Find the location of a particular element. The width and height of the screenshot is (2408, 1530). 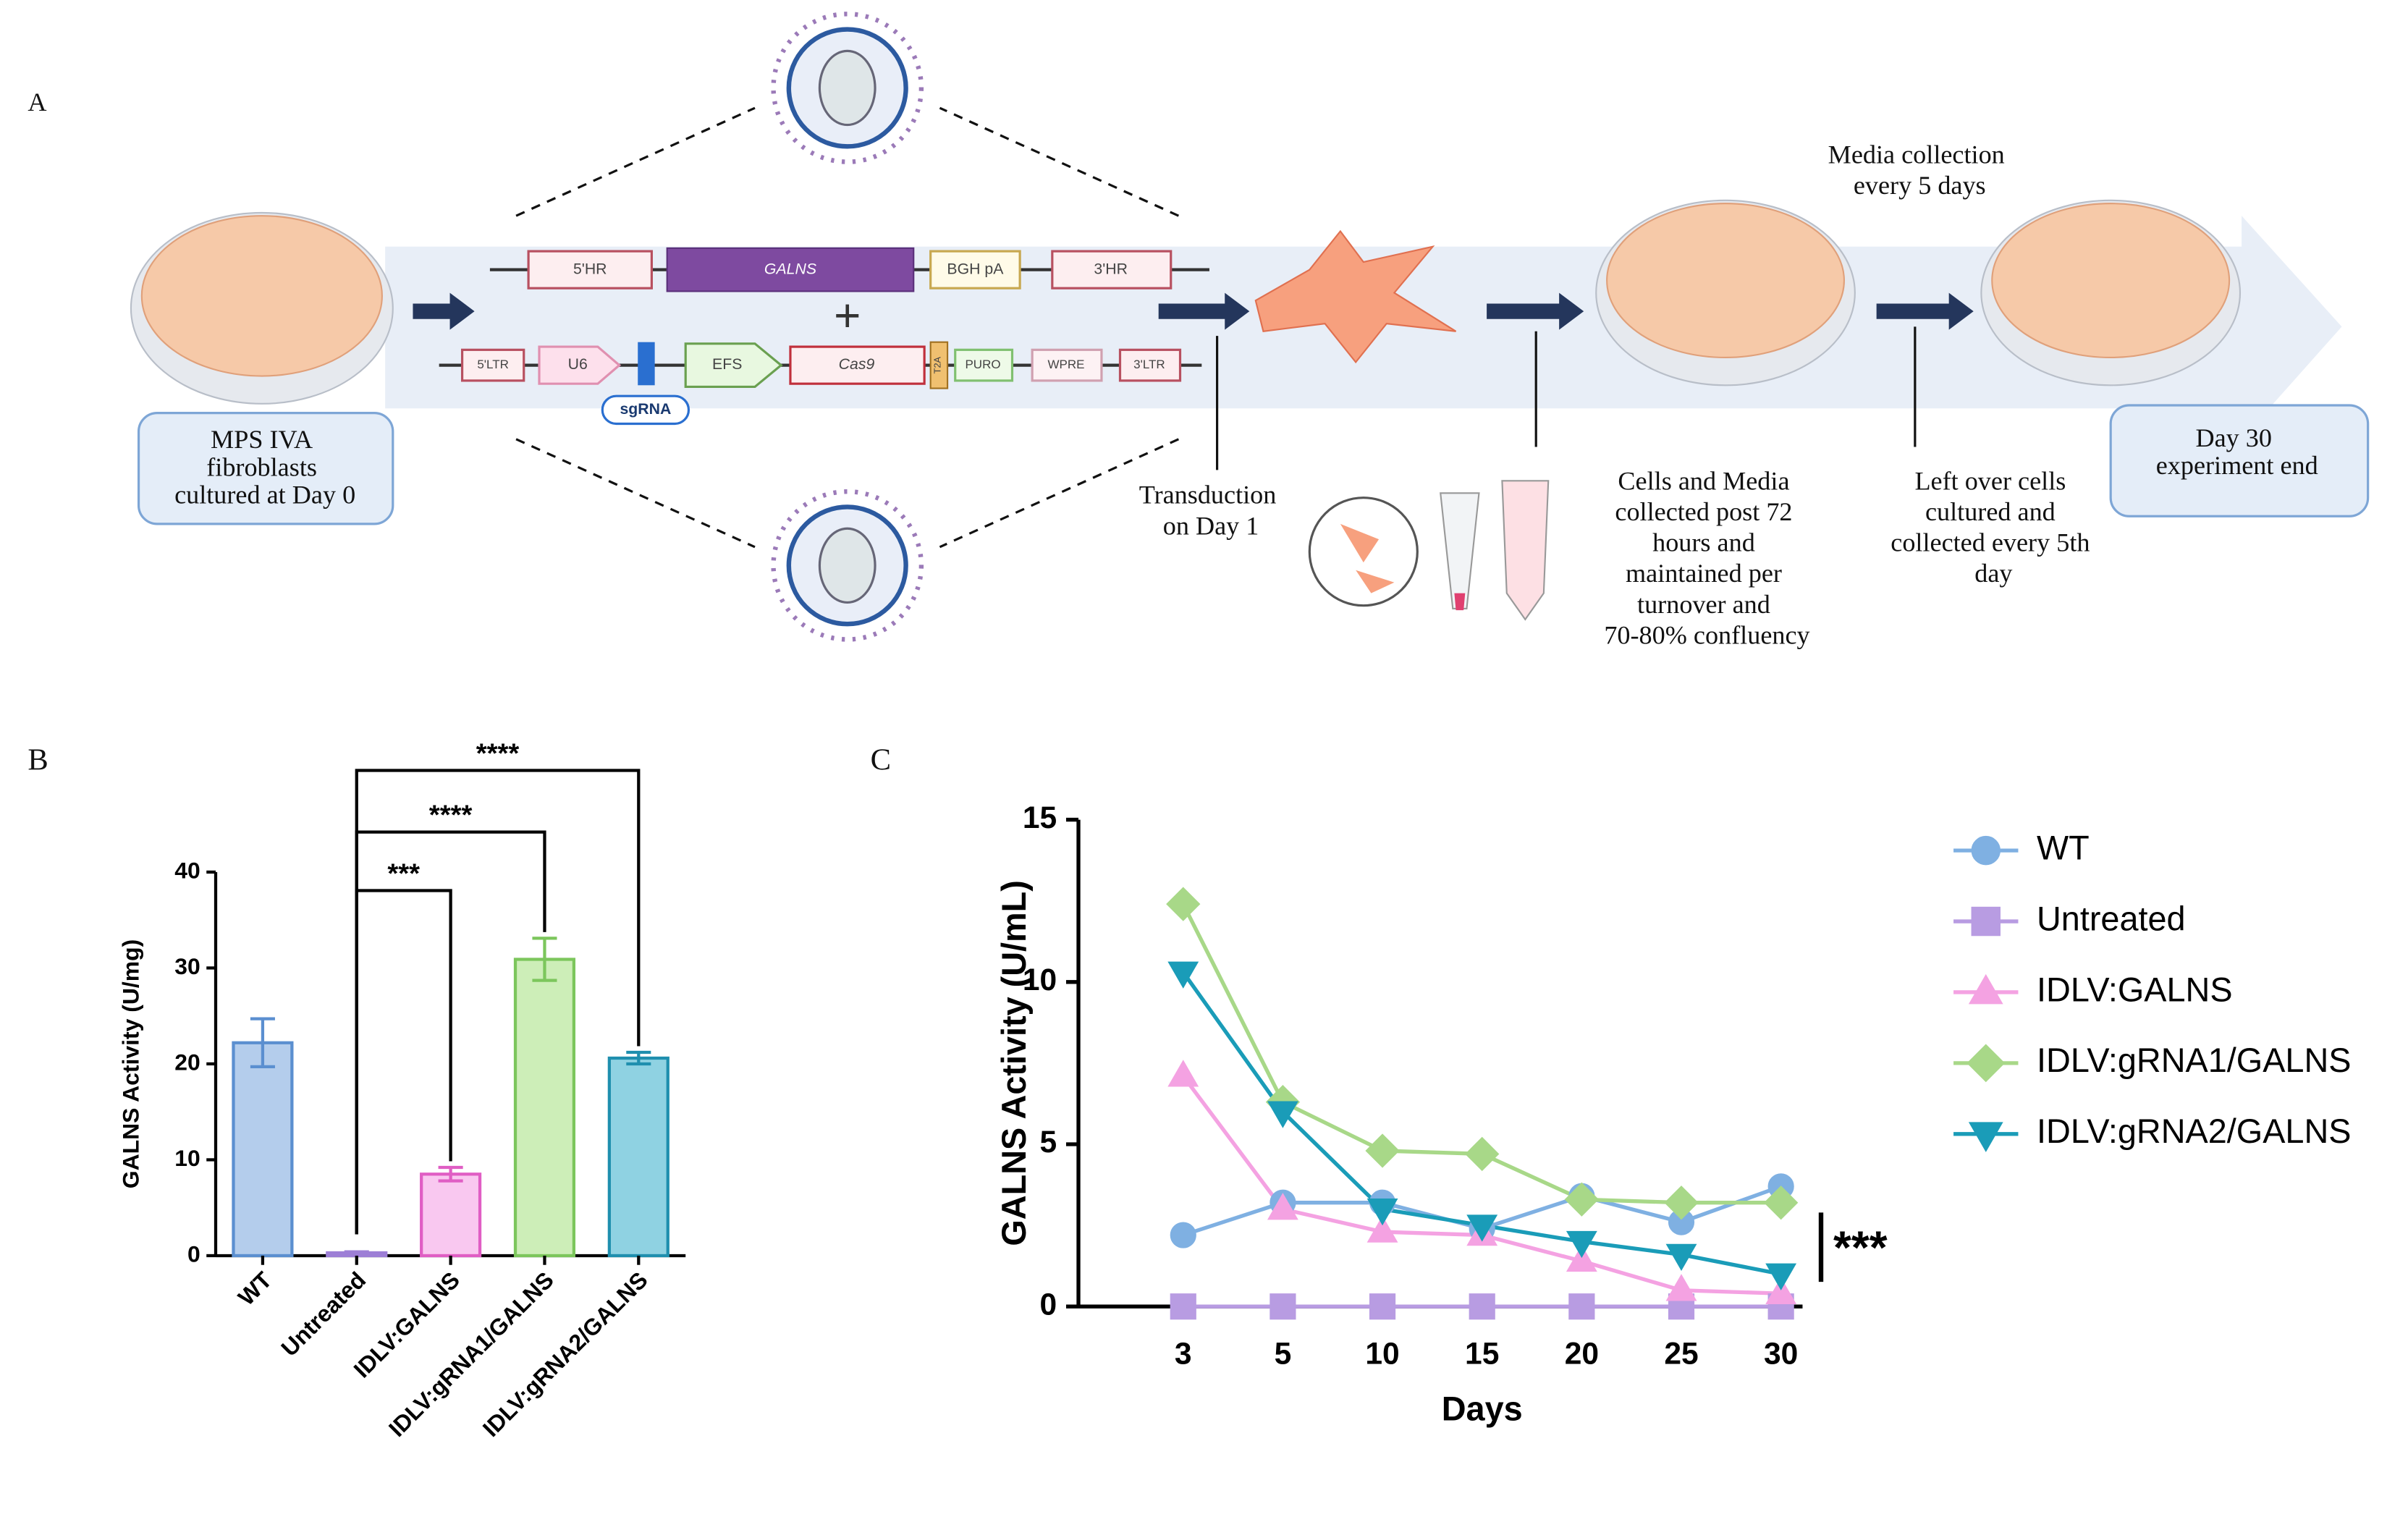

end-box is located at coordinates (2239, 460).